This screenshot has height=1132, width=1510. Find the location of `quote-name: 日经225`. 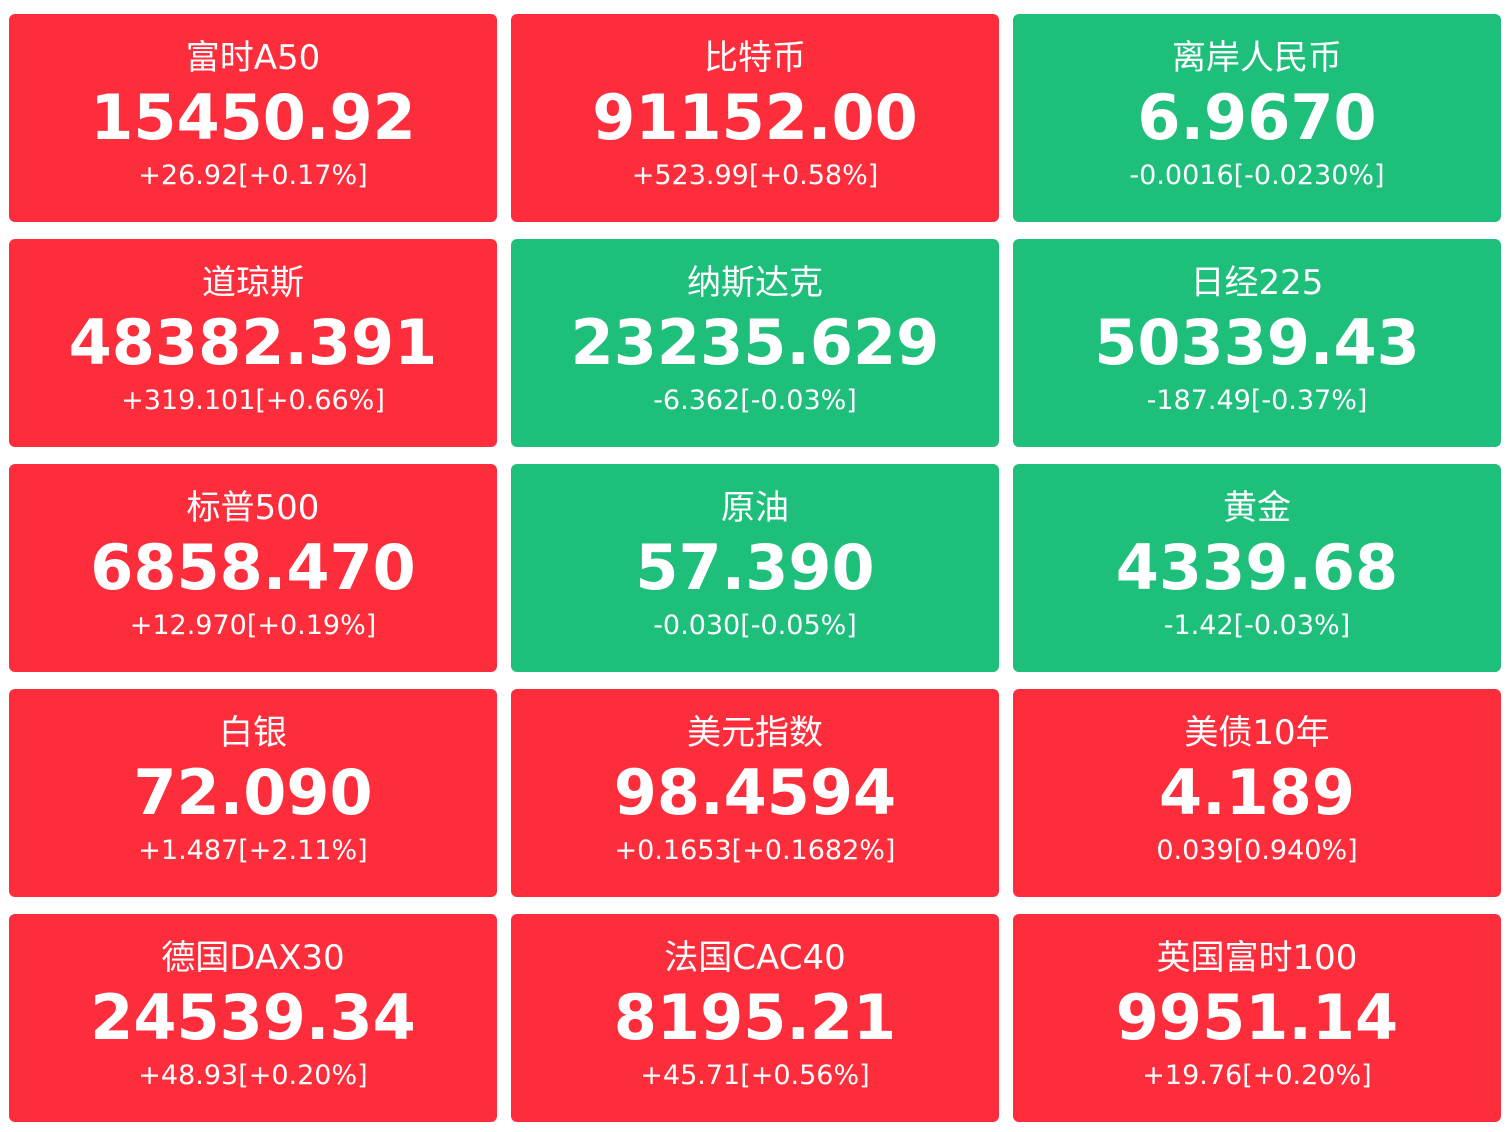

quote-name: 日经225 is located at coordinates (1257, 283).